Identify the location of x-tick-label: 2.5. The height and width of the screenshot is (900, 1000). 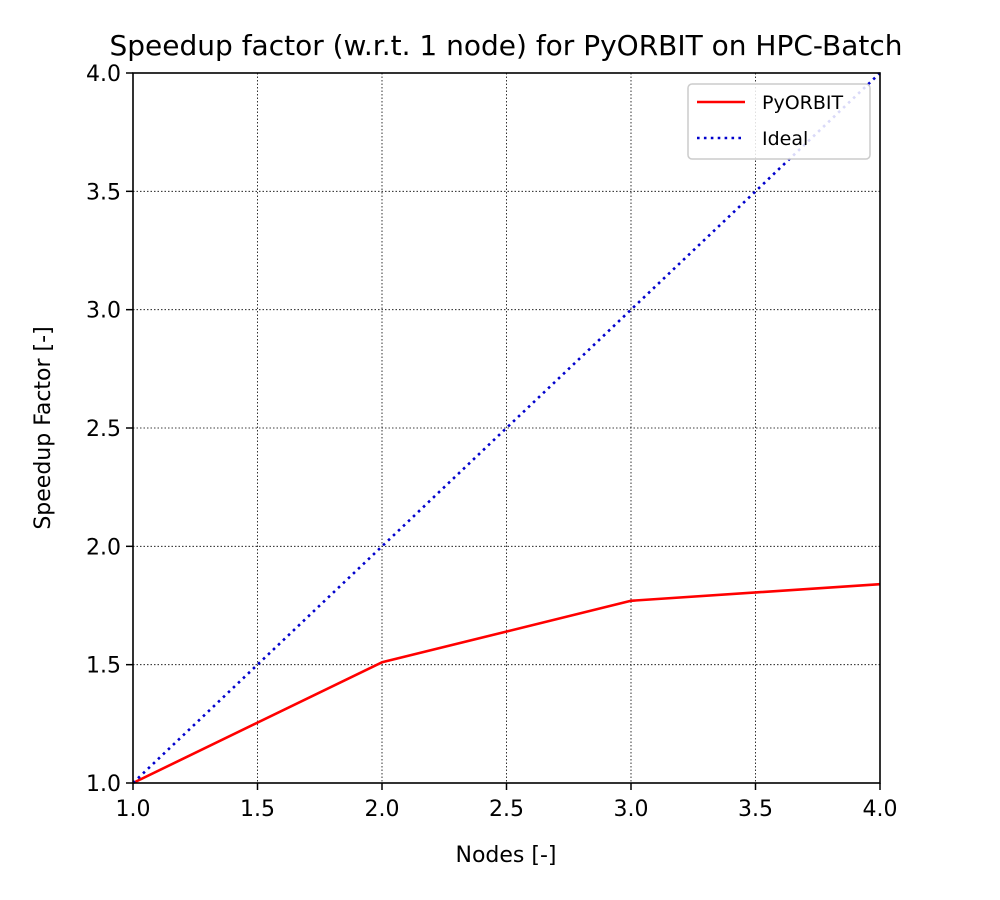
(506, 809).